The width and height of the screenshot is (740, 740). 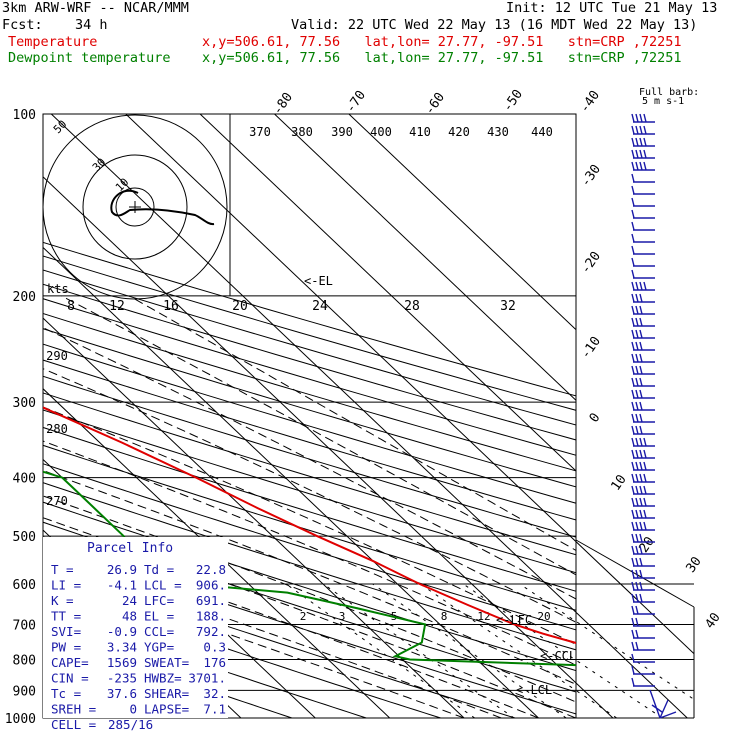 What do you see at coordinates (58, 289) in the screenshot?
I see `hodograph-units-label: kts` at bounding box center [58, 289].